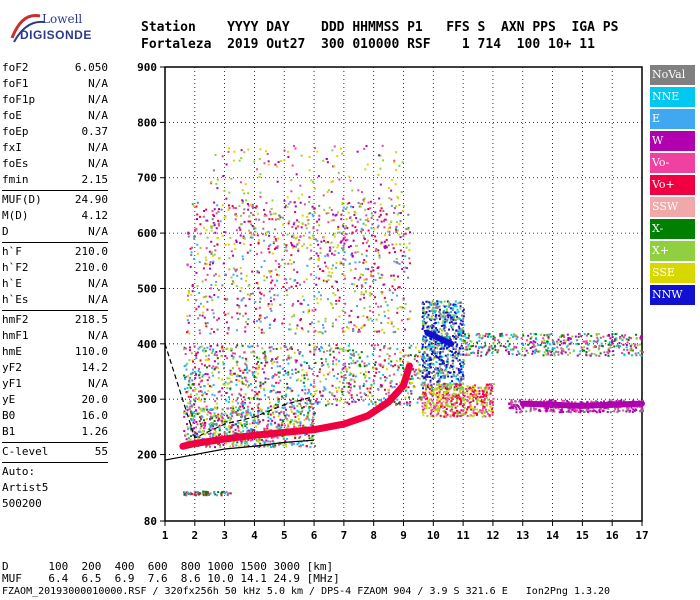  Describe the element at coordinates (12, 283) in the screenshot. I see `param-name: h`E` at that location.